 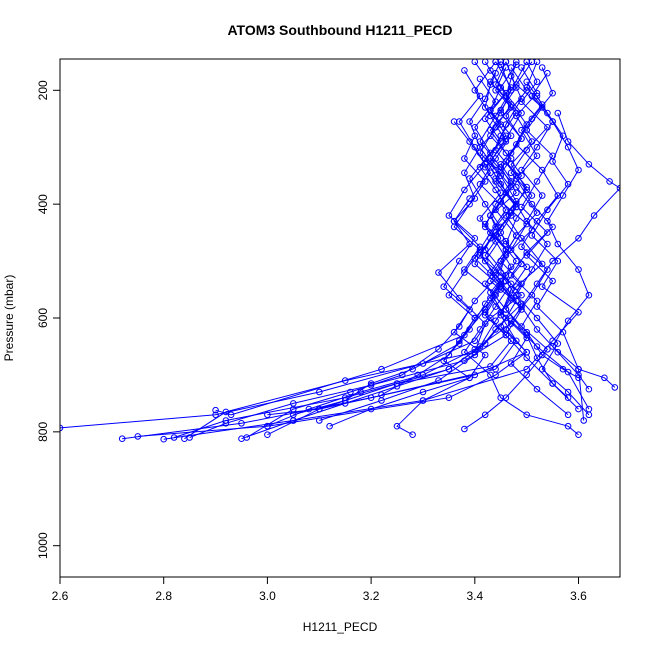 I want to click on series-line, so click(x=550, y=238).